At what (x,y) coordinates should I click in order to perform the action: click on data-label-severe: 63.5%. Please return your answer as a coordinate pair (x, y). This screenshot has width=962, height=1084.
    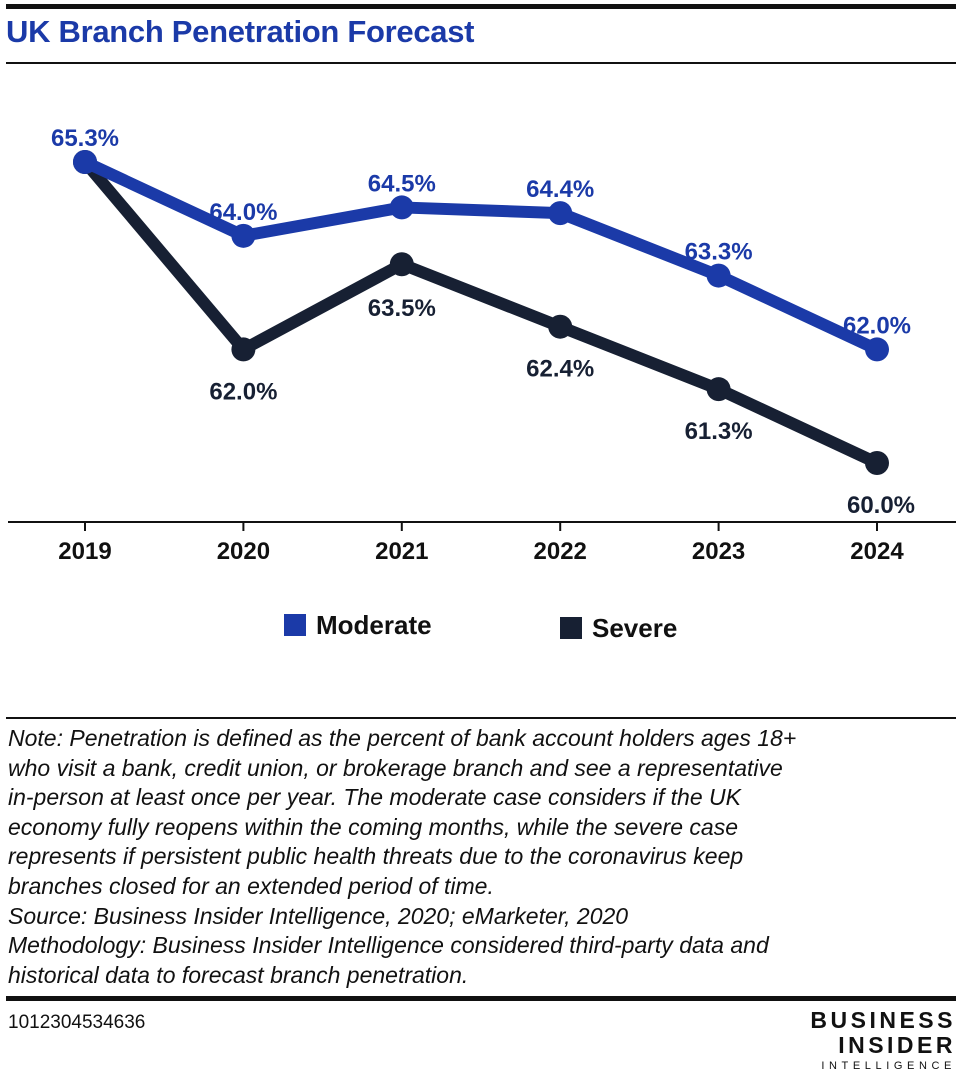
    Looking at the image, I should click on (402, 308).